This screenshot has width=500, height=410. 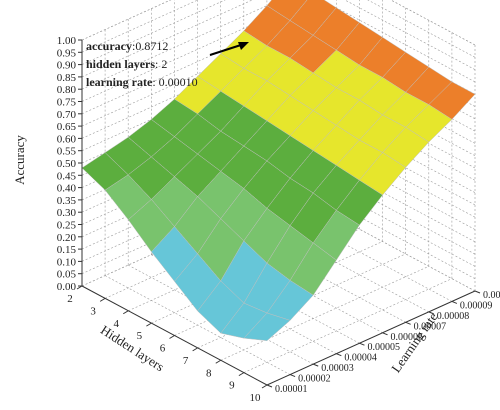 I want to click on x-tick-label: 2, so click(x=70, y=299).